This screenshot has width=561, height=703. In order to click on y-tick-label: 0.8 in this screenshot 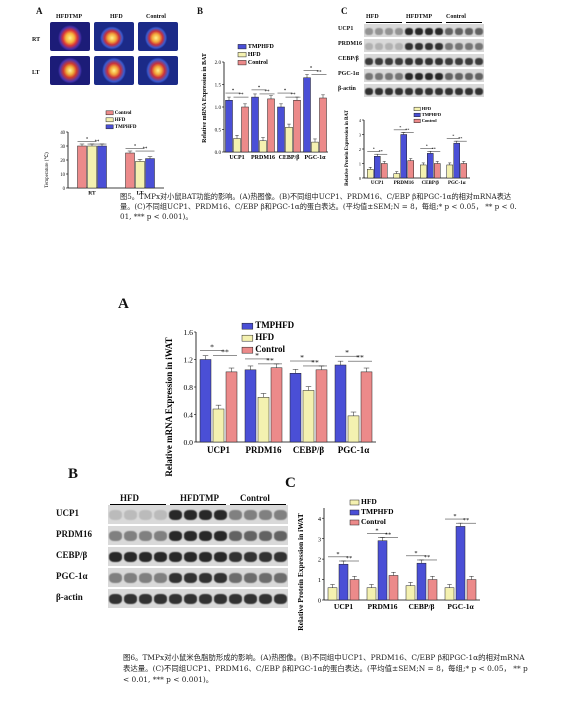, I will do `click(188, 387)`.